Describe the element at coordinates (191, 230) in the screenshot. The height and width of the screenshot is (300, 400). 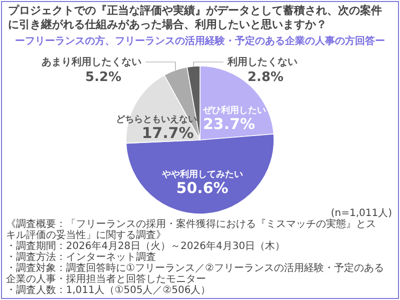
I see `text: 《調査概要：「フリーランスの採用・案件獲得における『ミスマッチの実態』とスキル評価の妥当性」に関する調査》` at that location.